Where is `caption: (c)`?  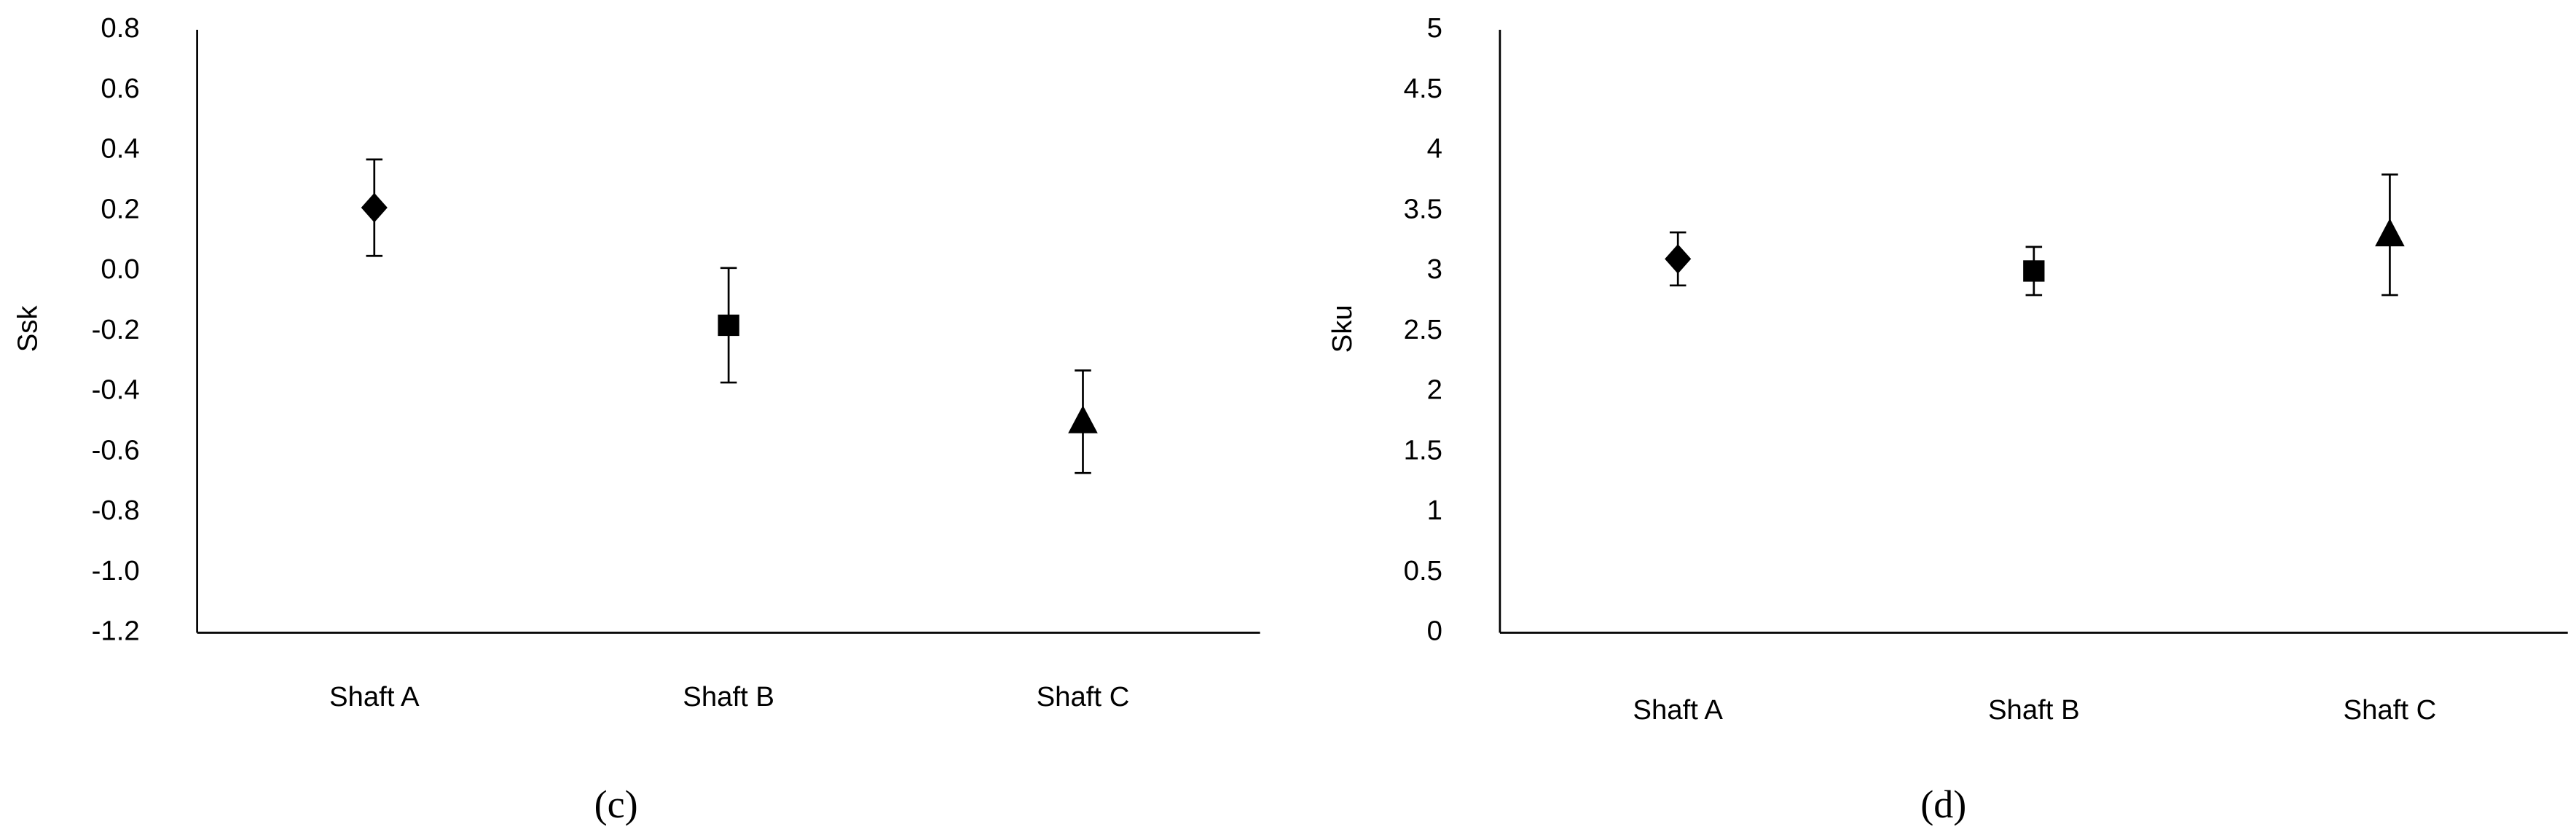
caption: (c) is located at coordinates (616, 804).